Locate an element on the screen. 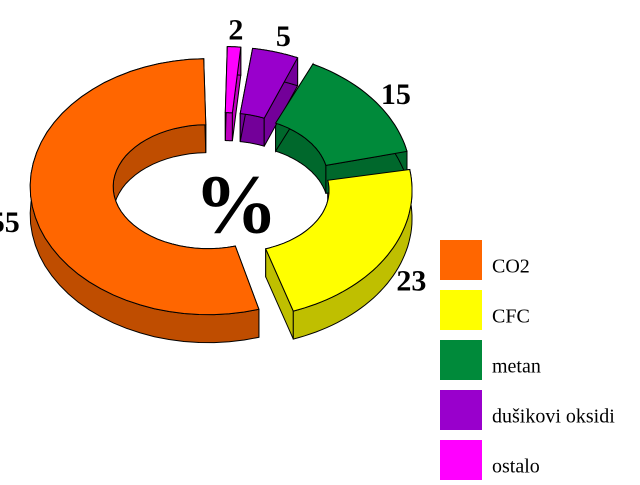 The width and height of the screenshot is (640, 485). center-label: % is located at coordinates (236, 204).